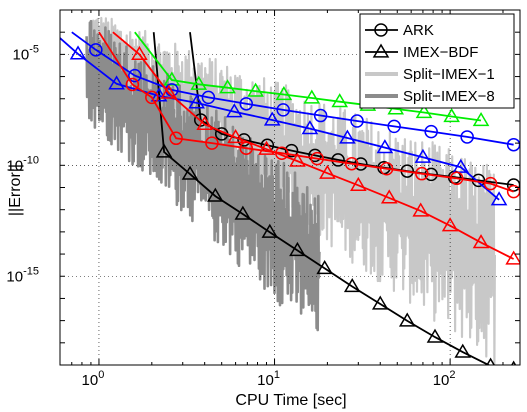 This screenshot has height=412, width=527. I want to click on legend-entry-imex-bdf: IMEX−BDF, so click(421, 52).